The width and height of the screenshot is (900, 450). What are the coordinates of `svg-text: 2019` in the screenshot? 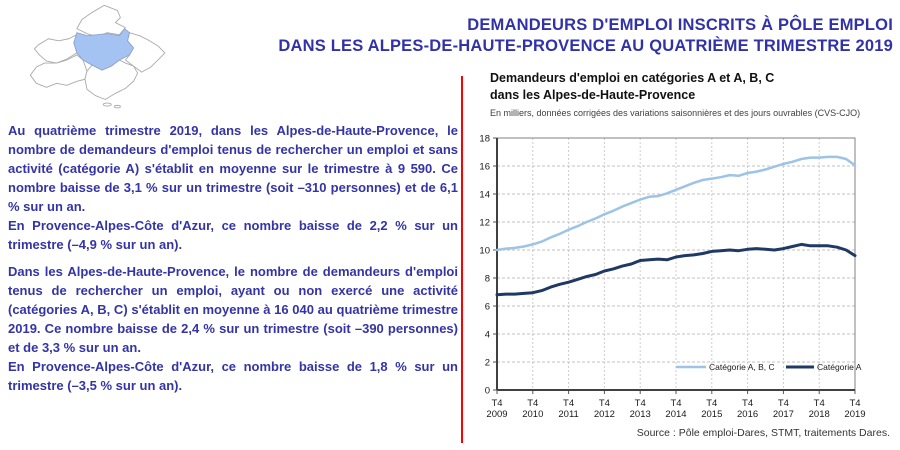 It's located at (854, 414).